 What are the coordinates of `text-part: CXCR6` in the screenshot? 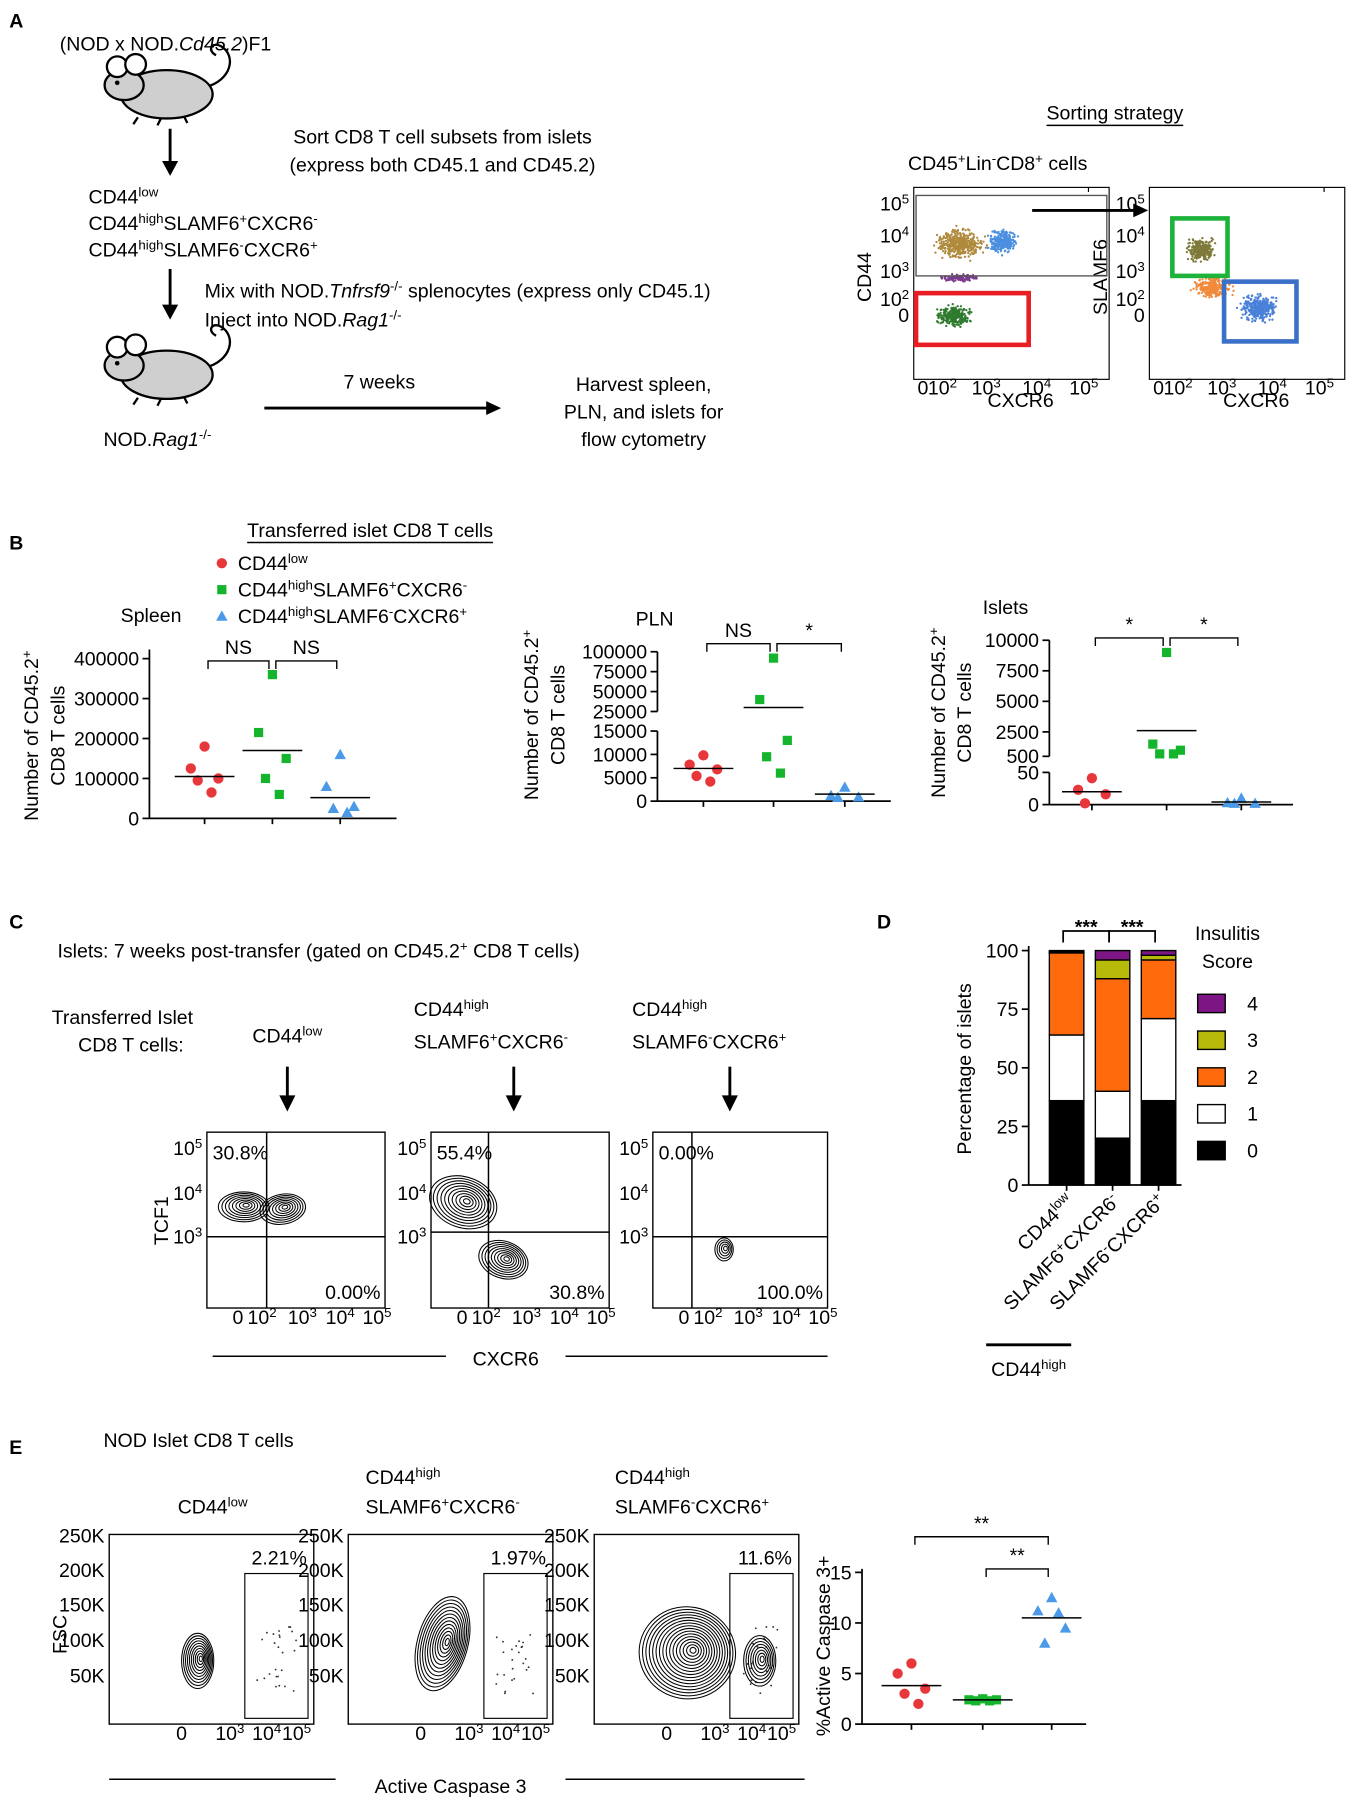 It's located at (430, 591).